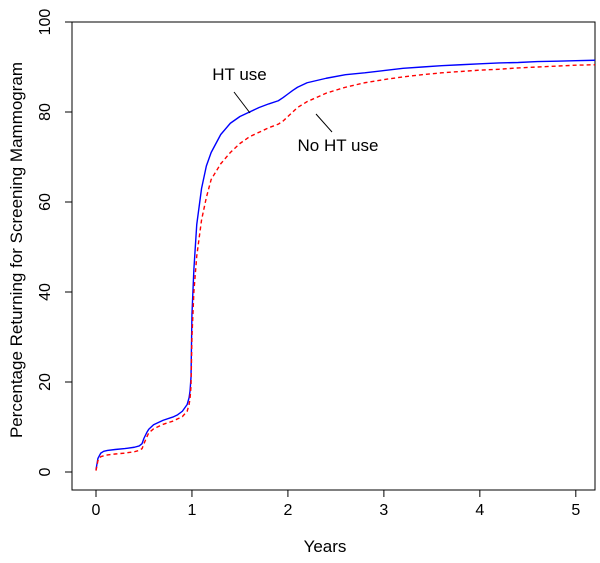 This screenshot has width=600, height=563. Describe the element at coordinates (575, 510) in the screenshot. I see `x-tick-label: 5` at that location.